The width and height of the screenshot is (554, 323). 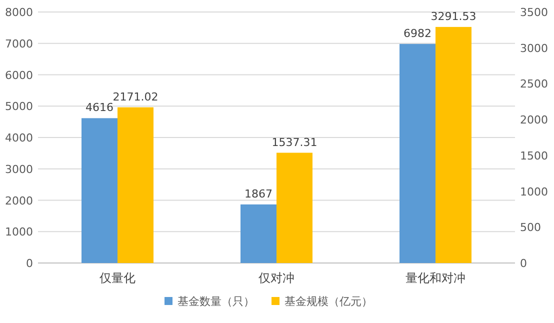 What do you see at coordinates (216, 301) in the screenshot?
I see `legend-label: 基金数量（只）` at bounding box center [216, 301].